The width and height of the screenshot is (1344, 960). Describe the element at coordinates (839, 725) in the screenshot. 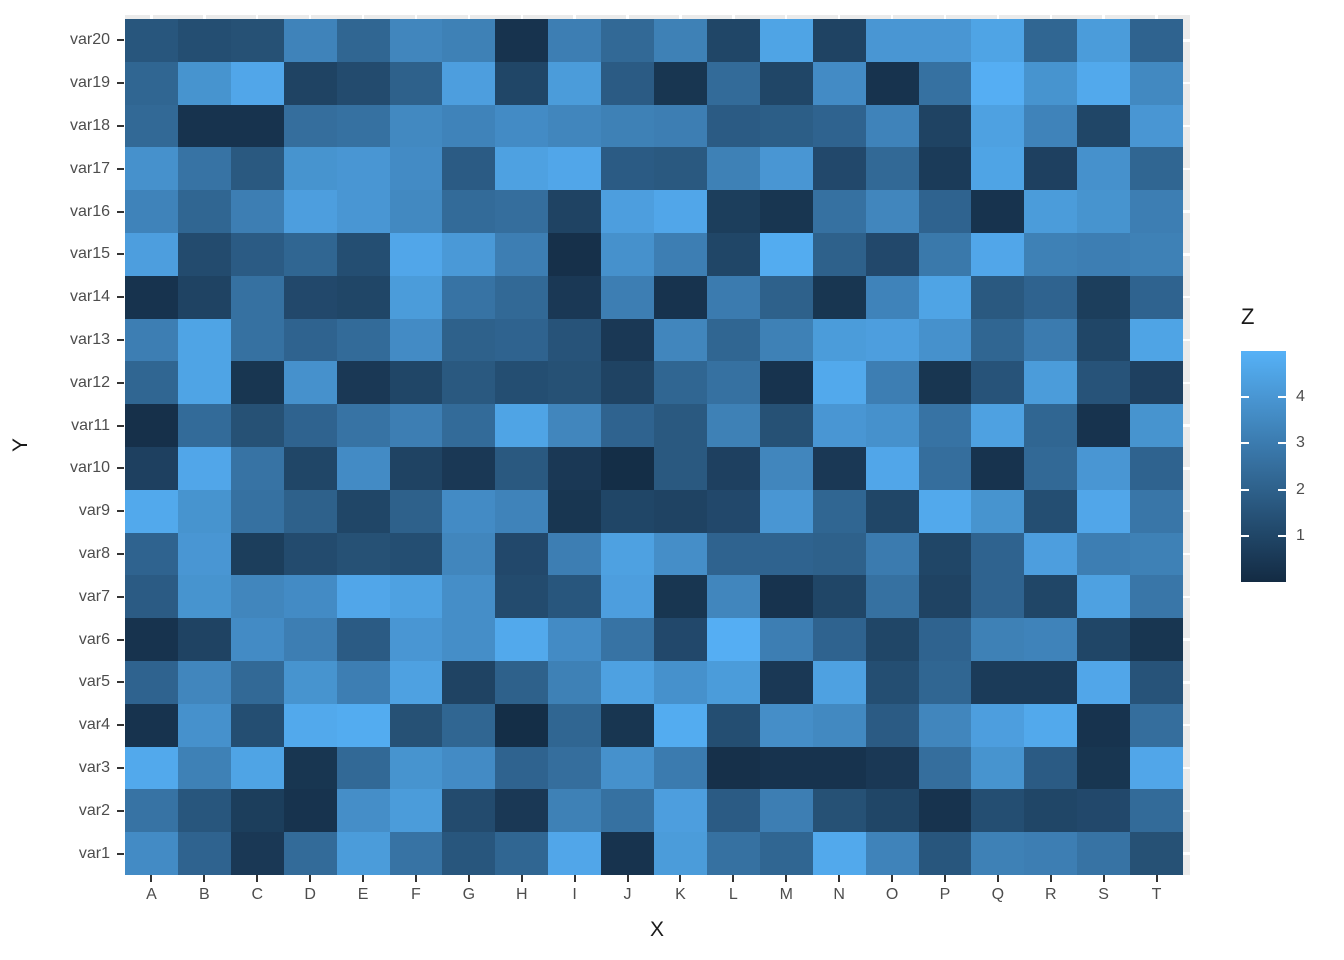

I see `heatmap-cell-N-var4` at that location.